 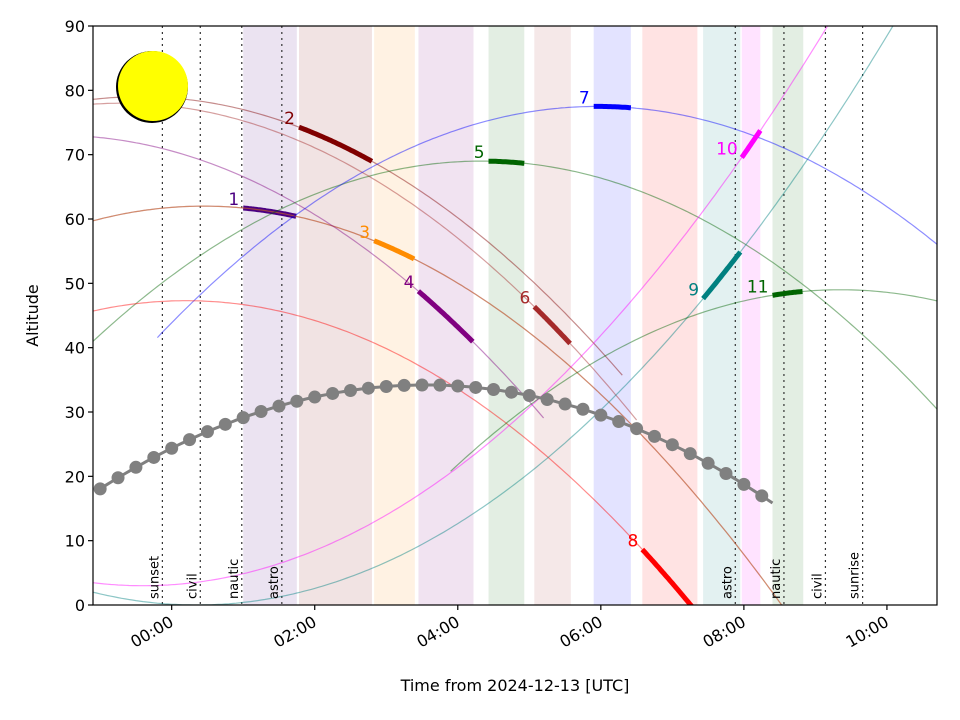 What do you see at coordinates (727, 150) in the screenshot?
I see `series-label-10: 10` at bounding box center [727, 150].